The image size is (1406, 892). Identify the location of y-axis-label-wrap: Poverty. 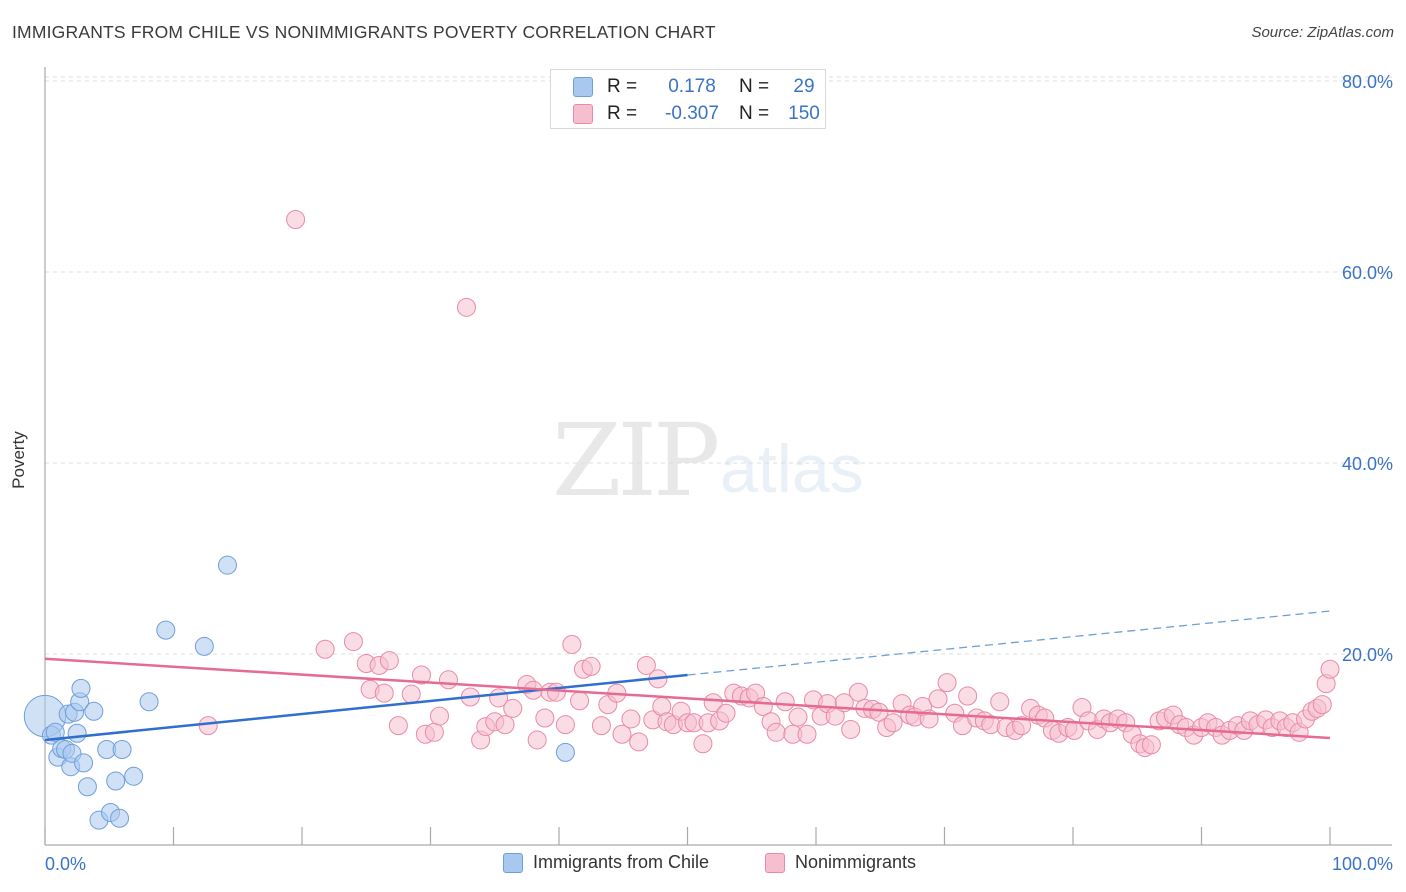
(28, 460).